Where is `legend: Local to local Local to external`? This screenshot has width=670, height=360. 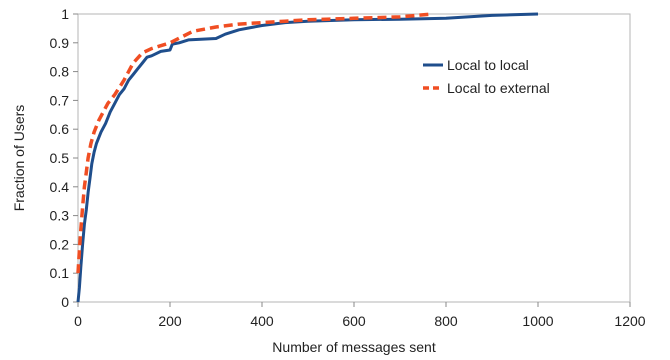 legend: Local to local Local to external is located at coordinates (486, 76).